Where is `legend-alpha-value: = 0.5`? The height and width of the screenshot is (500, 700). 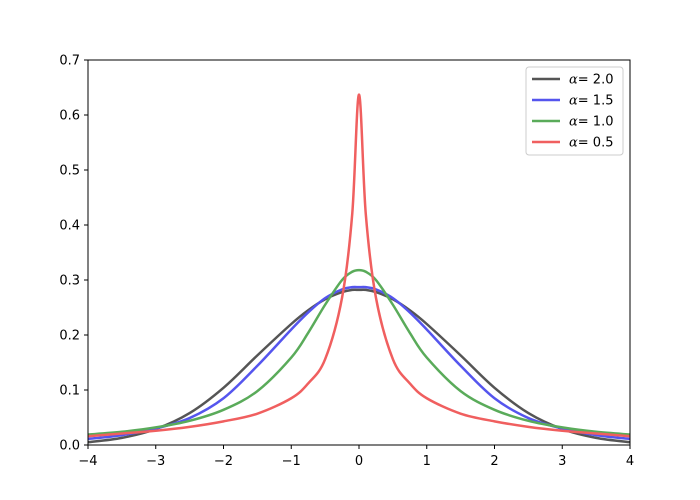 legend-alpha-value: = 0.5 is located at coordinates (596, 143).